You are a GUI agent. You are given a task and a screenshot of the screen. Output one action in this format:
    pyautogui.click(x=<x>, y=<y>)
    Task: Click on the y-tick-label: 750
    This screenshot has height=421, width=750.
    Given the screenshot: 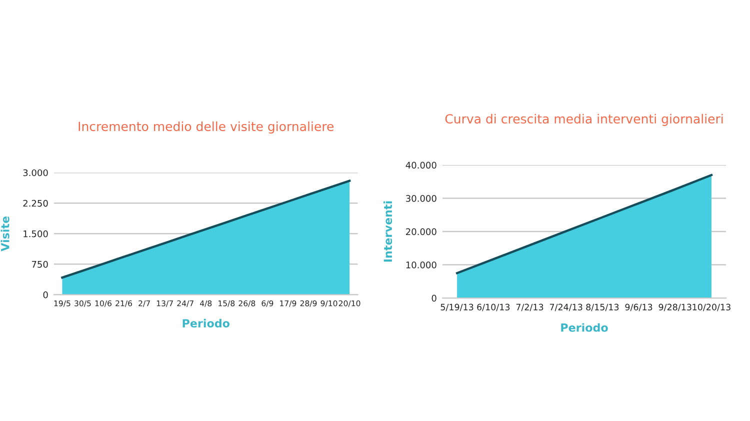 What is the action you would take?
    pyautogui.click(x=40, y=264)
    